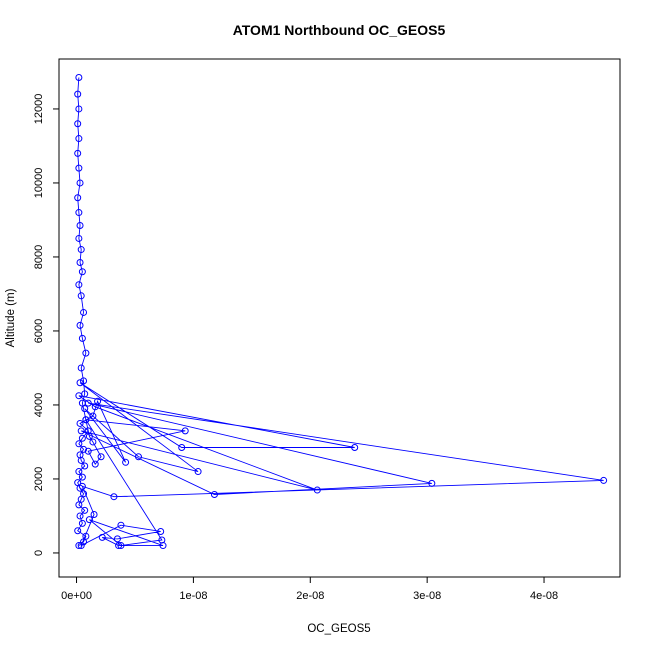 The image size is (650, 650). I want to click on x-tick-label: 1e-08, so click(193, 596).